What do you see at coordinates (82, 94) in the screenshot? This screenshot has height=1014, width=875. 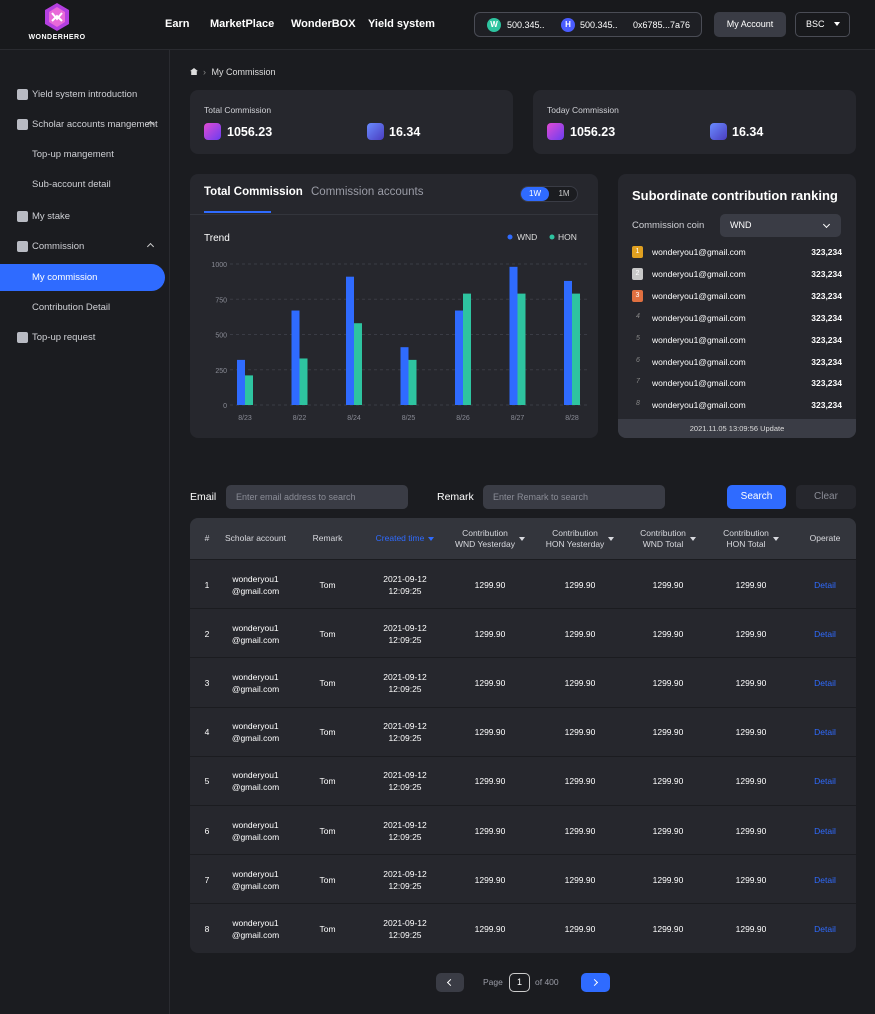 I see `sidebar-item-yield-intro: Yield system introduction` at bounding box center [82, 94].